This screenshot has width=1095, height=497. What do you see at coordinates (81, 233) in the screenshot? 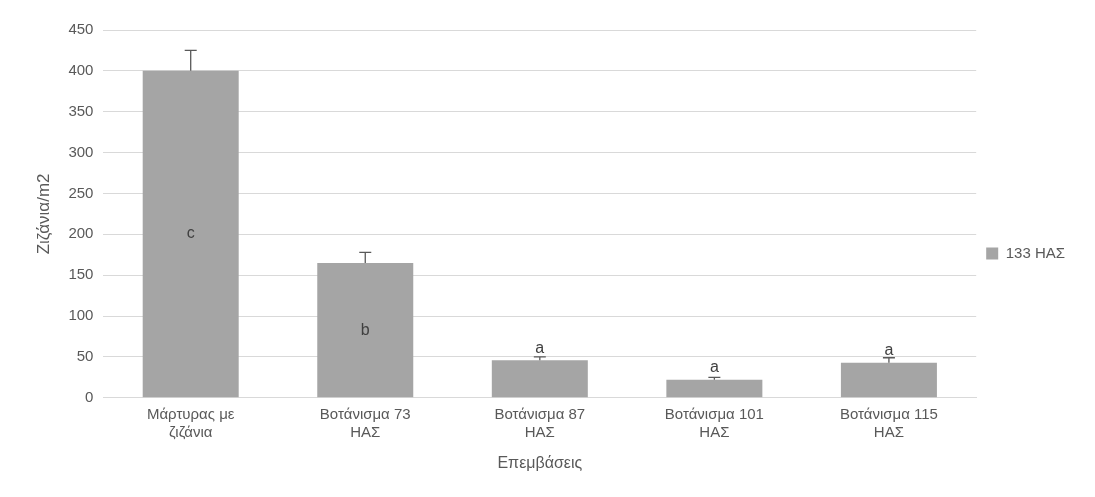
I see `y-tick-label: 200` at bounding box center [81, 233].